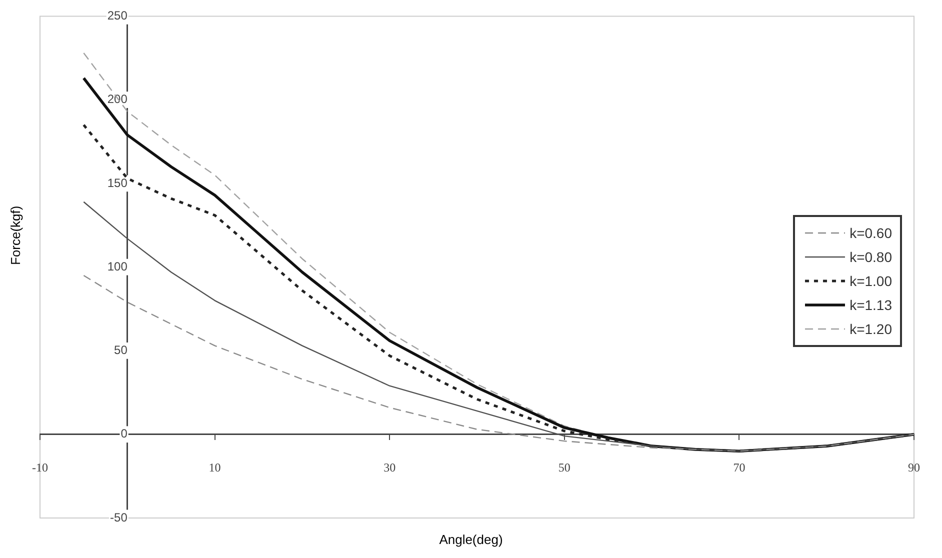 The image size is (942, 558). Describe the element at coordinates (117, 266) in the screenshot. I see `y-tick-label: 100` at that location.